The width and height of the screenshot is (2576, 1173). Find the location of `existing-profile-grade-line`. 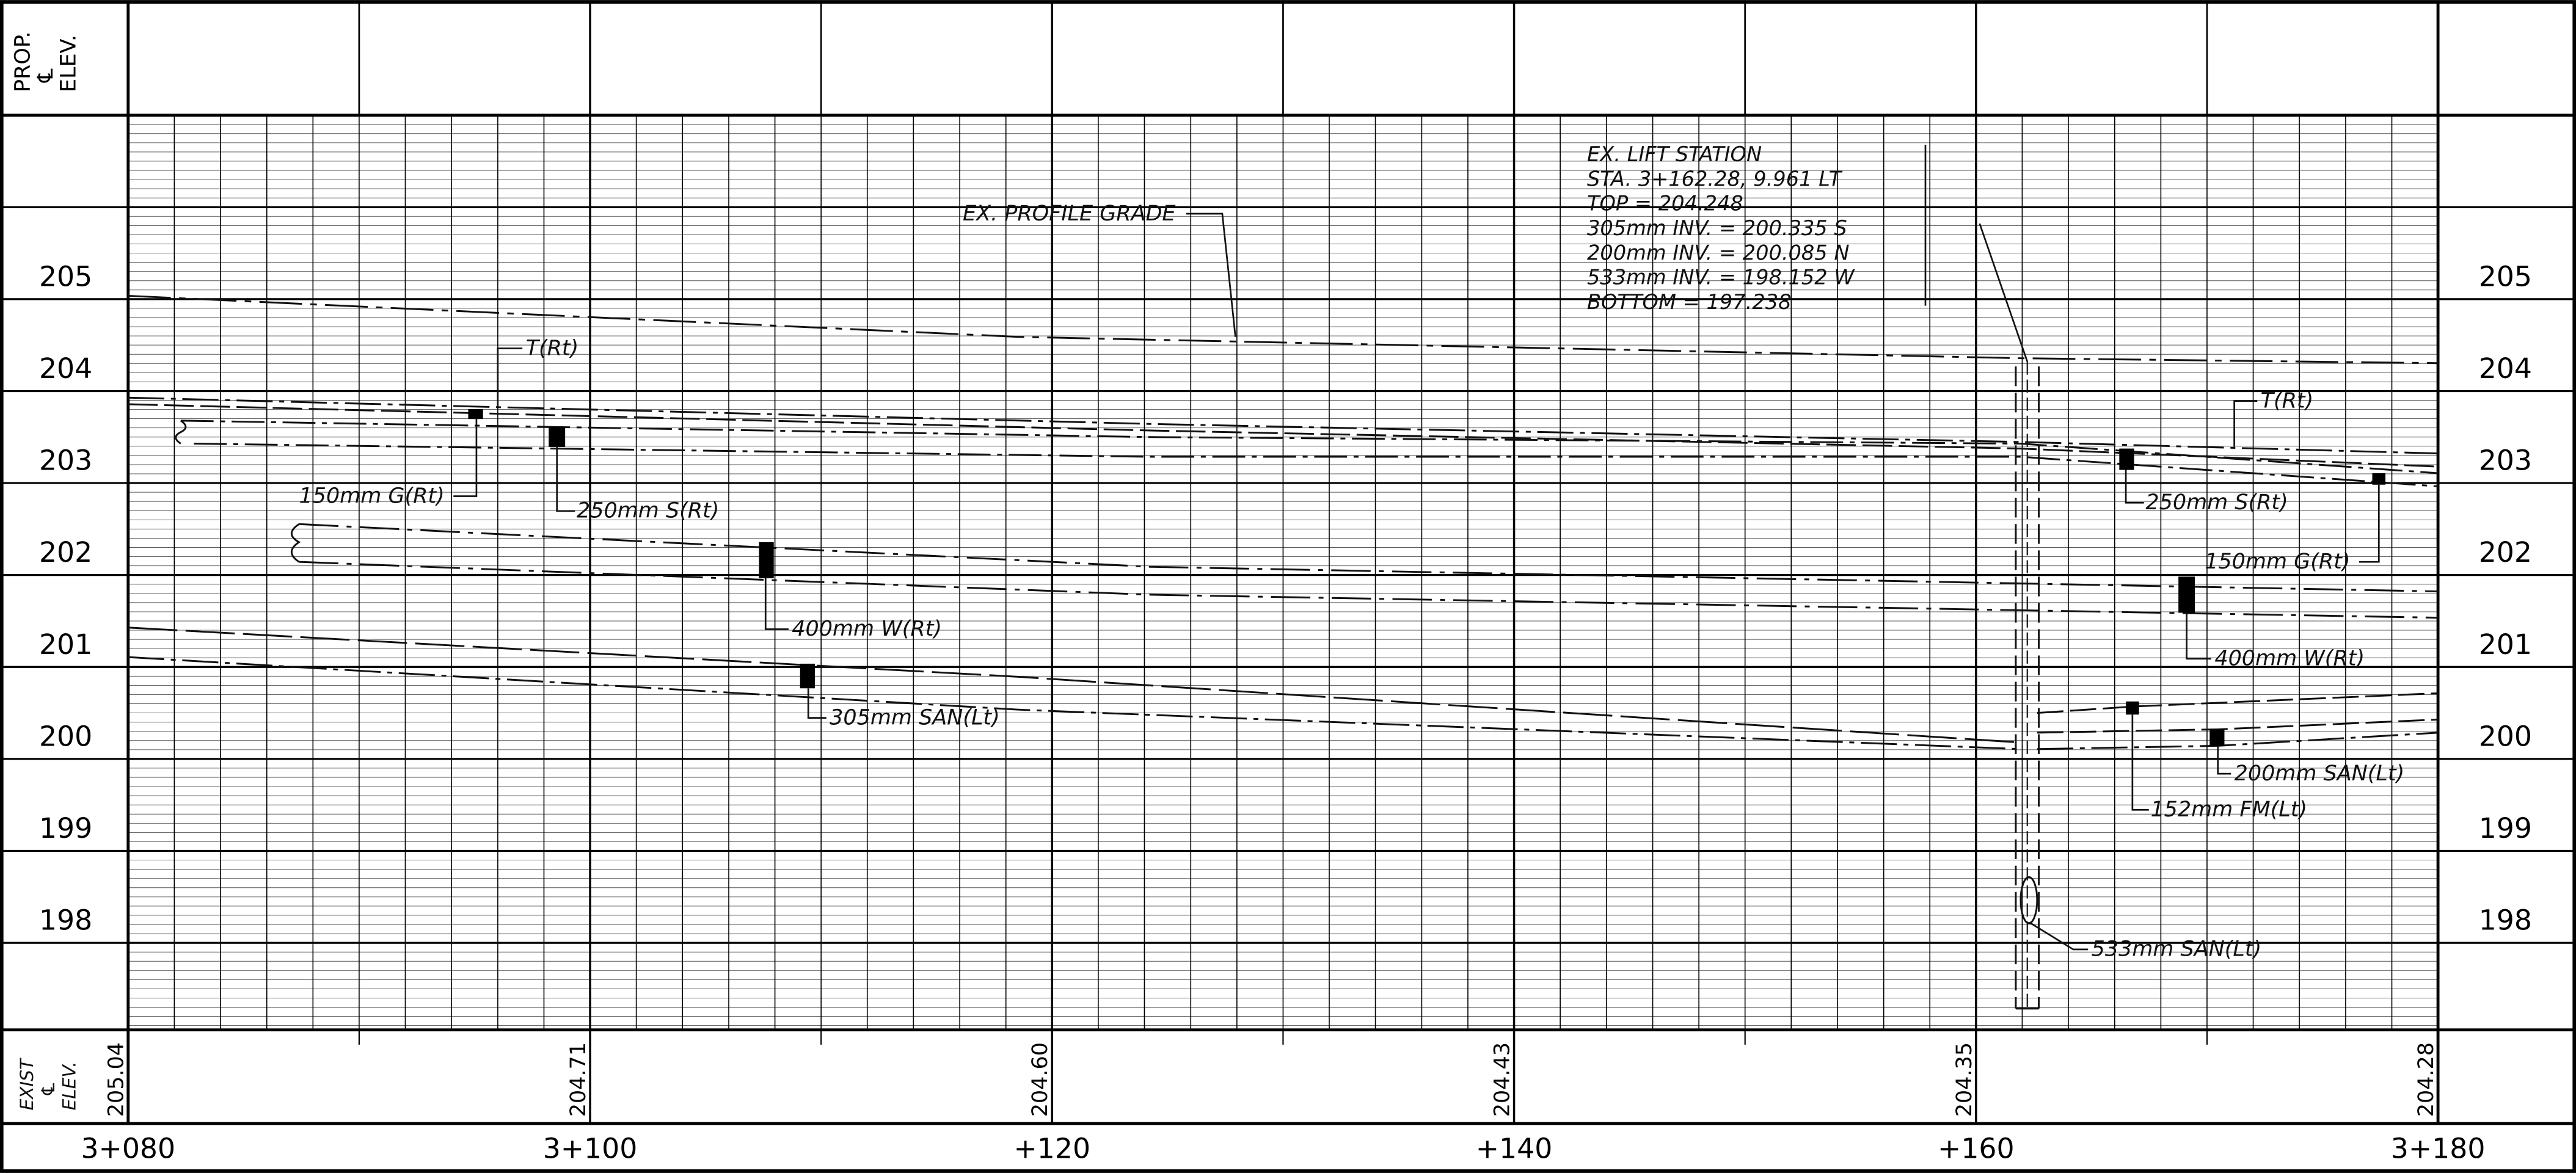

existing-profile-grade-line is located at coordinates (1283, 329).